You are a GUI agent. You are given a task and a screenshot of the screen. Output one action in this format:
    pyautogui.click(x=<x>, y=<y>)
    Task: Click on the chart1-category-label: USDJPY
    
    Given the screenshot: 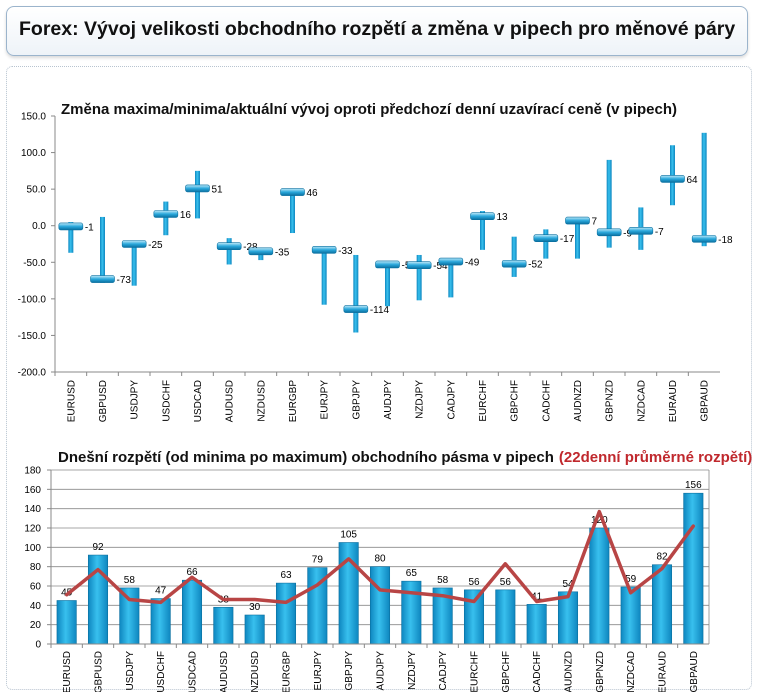 What is the action you would take?
    pyautogui.click(x=135, y=400)
    